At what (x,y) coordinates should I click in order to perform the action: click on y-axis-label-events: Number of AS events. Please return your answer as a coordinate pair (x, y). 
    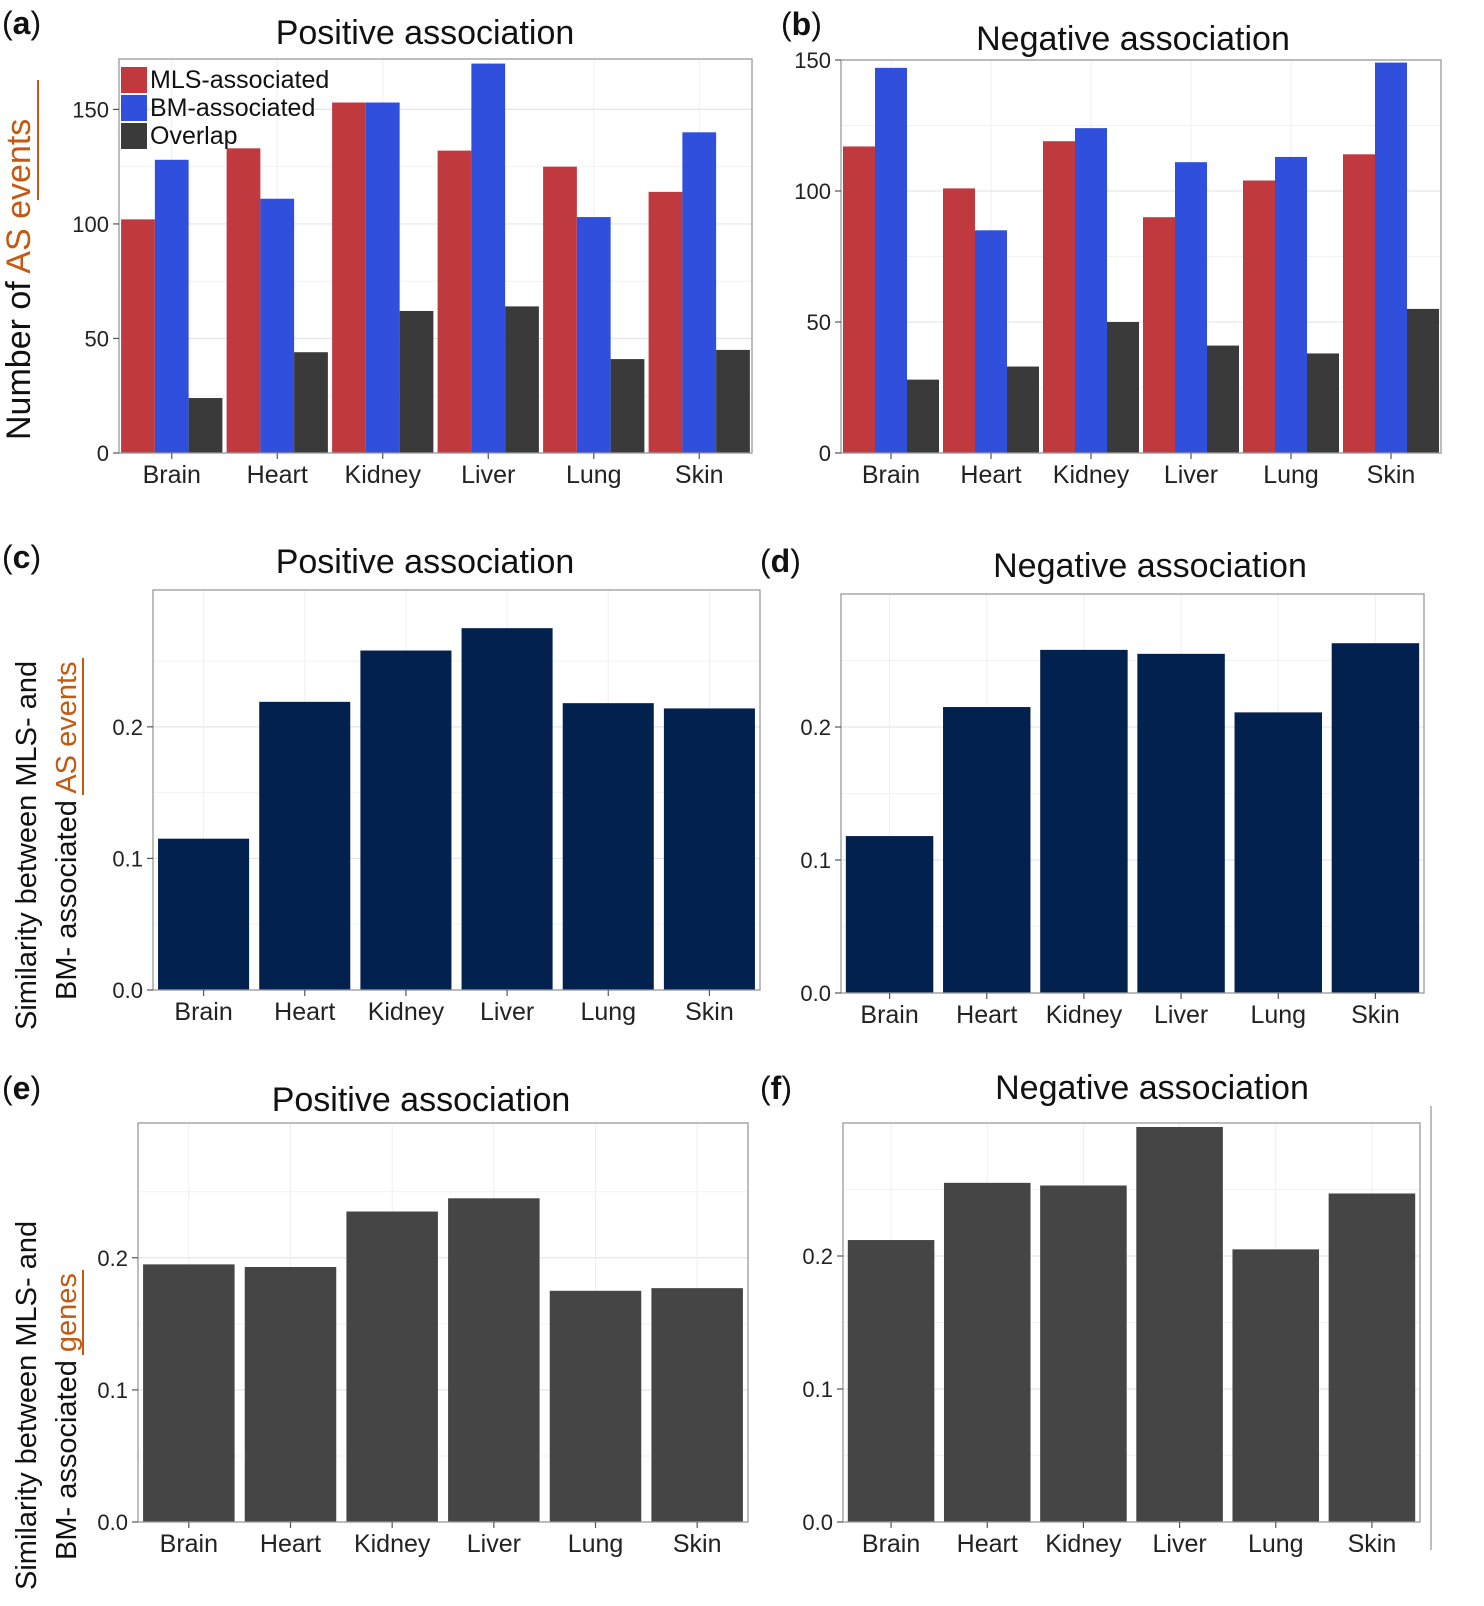
    Looking at the image, I should click on (19, 260).